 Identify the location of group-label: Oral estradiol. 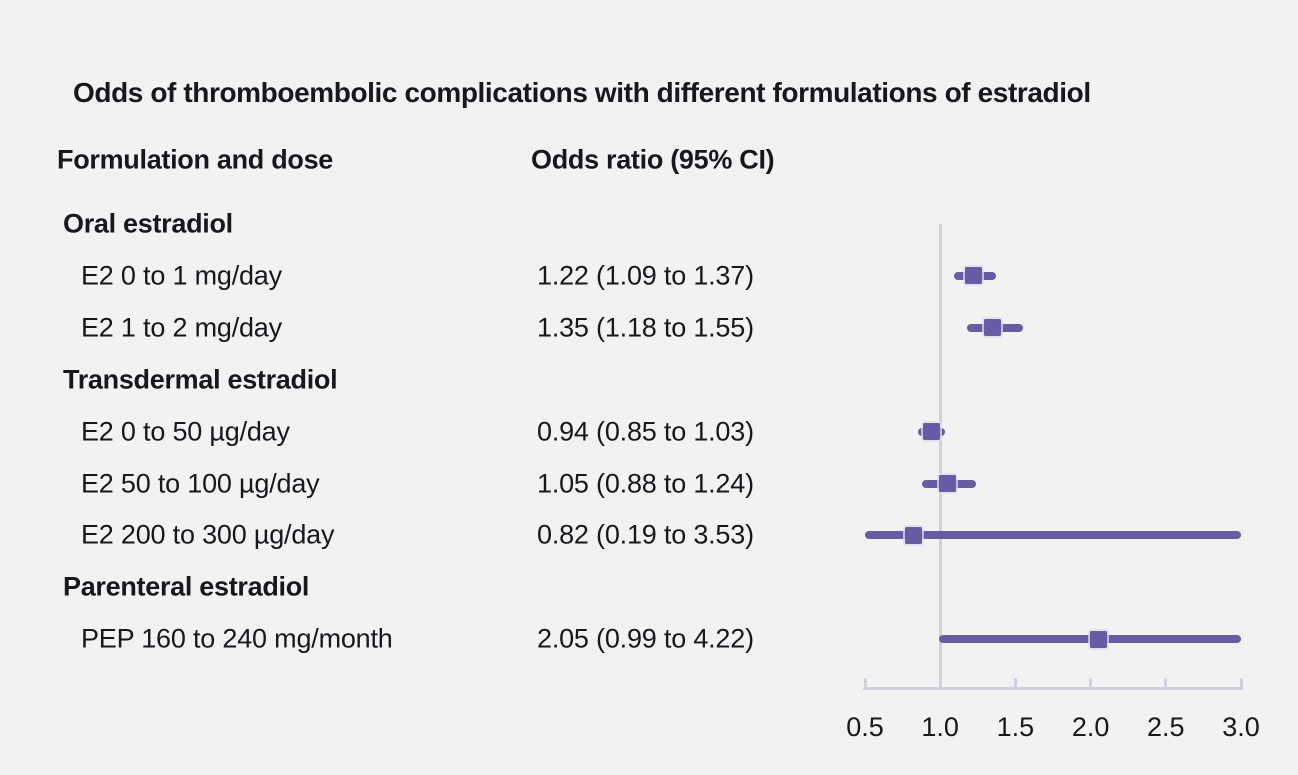
(148, 223).